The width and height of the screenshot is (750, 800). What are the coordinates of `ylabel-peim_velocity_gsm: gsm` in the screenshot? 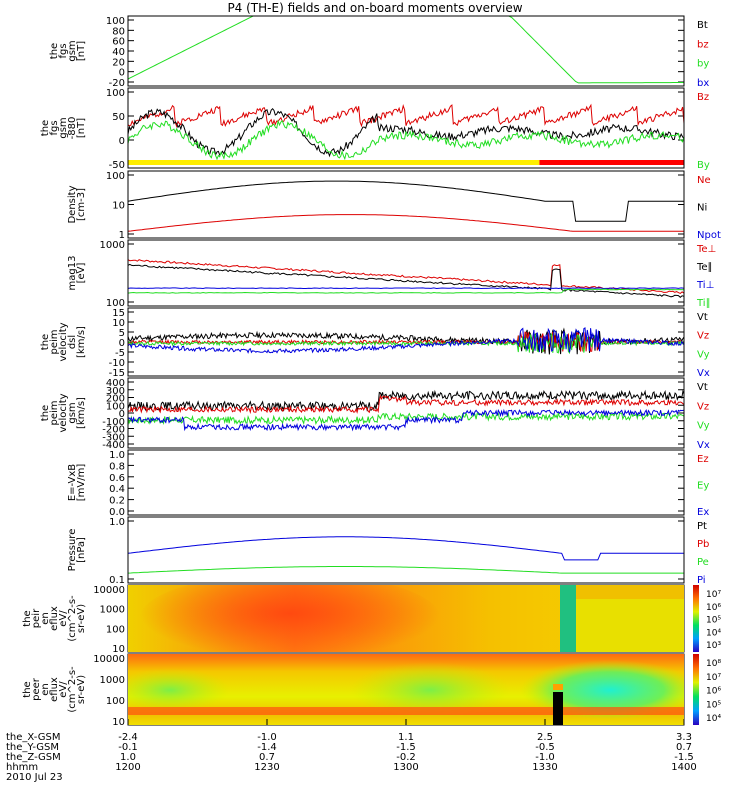 It's located at (72, 412).